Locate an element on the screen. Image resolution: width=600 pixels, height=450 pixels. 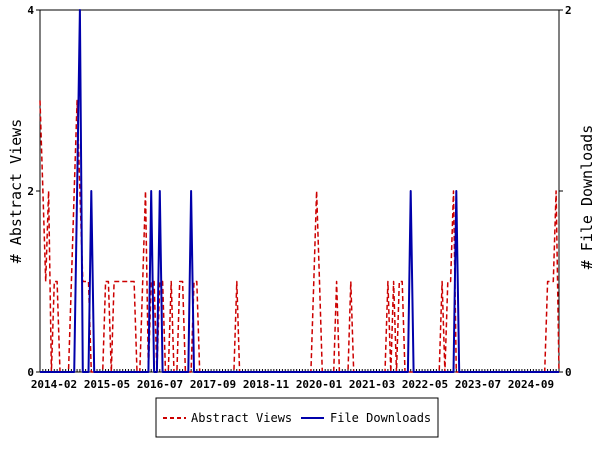
x-tick-label: 2017-09 is located at coordinates (213, 384).